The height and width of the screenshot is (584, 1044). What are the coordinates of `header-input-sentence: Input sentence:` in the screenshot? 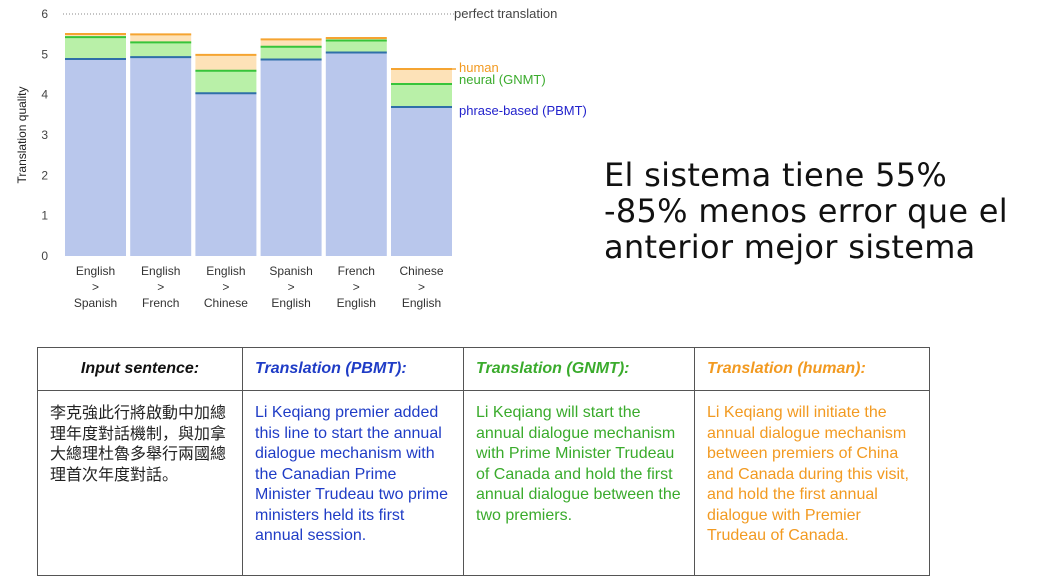 It's located at (140, 369).